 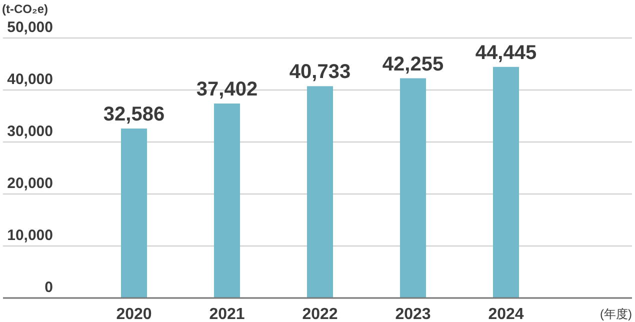 I want to click on y-axis-title: (t-CO₂e), so click(x=25, y=9).